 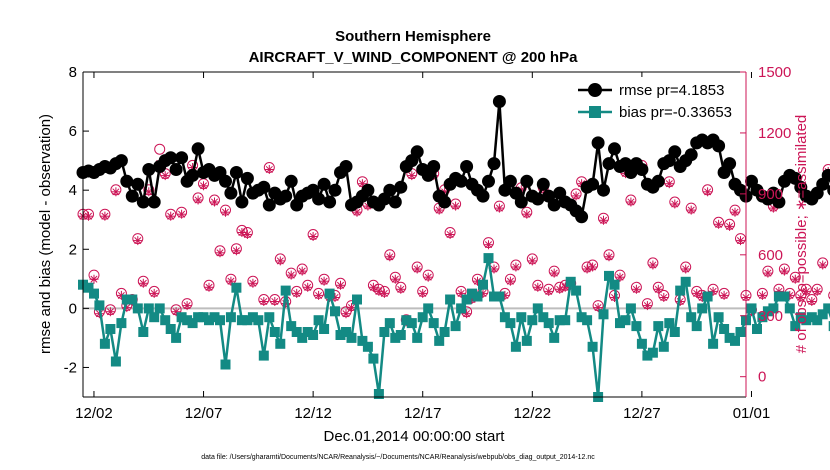 What do you see at coordinates (415, 436) in the screenshot?
I see `x-axis-label: Dec.01,2014 00:00:00 start` at bounding box center [415, 436].